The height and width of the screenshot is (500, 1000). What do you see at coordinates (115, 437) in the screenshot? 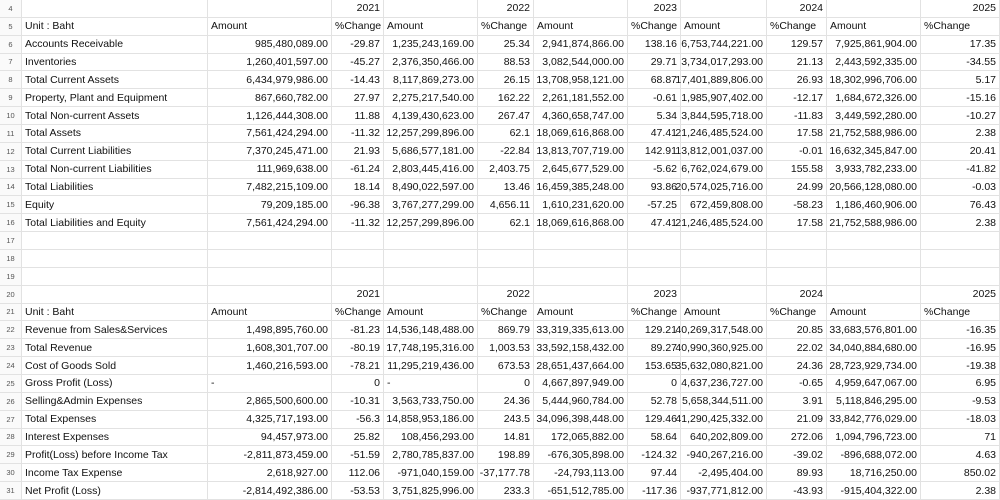
I see `row-label: Interest Expenses` at bounding box center [115, 437].